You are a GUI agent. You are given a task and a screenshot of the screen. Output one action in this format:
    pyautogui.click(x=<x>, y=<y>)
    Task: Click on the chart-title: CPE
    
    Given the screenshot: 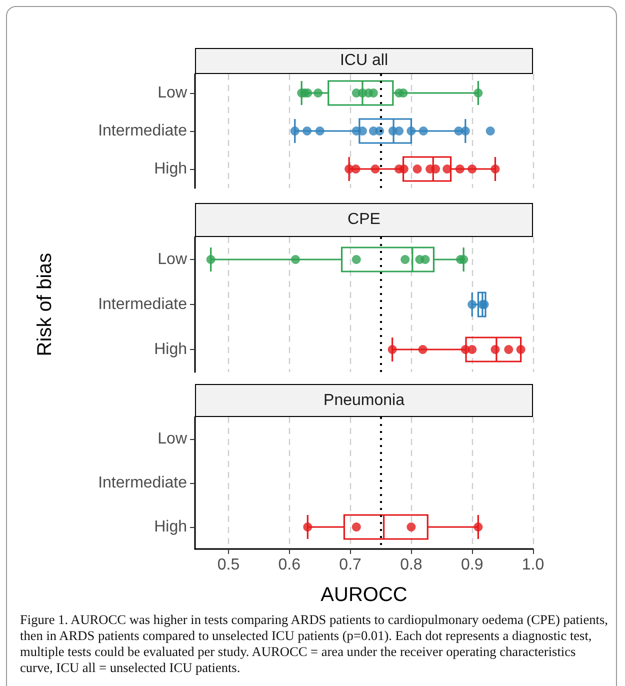 What is the action you would take?
    pyautogui.click(x=364, y=220)
    